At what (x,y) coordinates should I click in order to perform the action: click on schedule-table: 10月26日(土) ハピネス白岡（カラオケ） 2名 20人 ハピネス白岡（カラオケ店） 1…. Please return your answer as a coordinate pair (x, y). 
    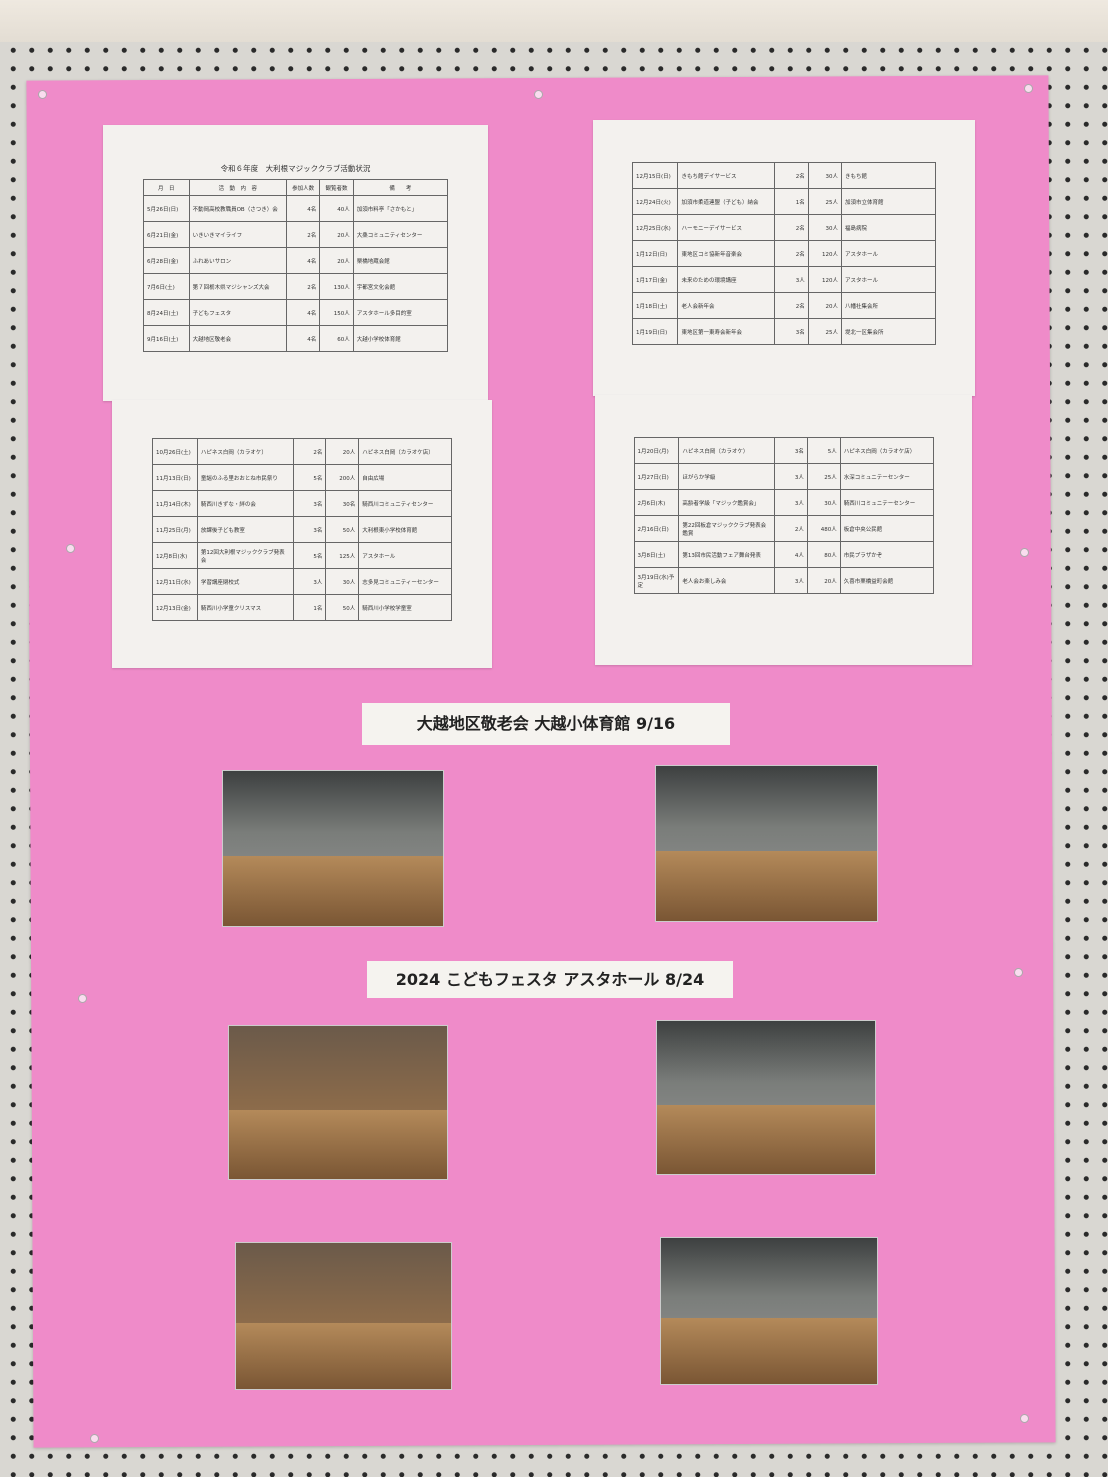
    Looking at the image, I should click on (302, 529).